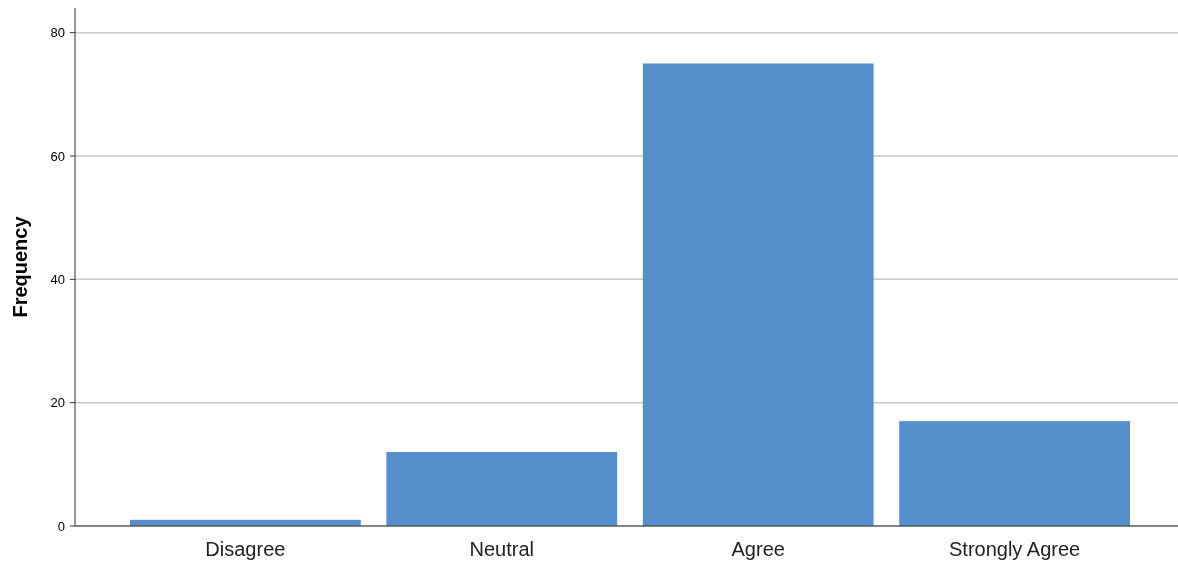 This screenshot has height=562, width=1178. Describe the element at coordinates (57, 33) in the screenshot. I see `y-tick-label: 80` at that location.